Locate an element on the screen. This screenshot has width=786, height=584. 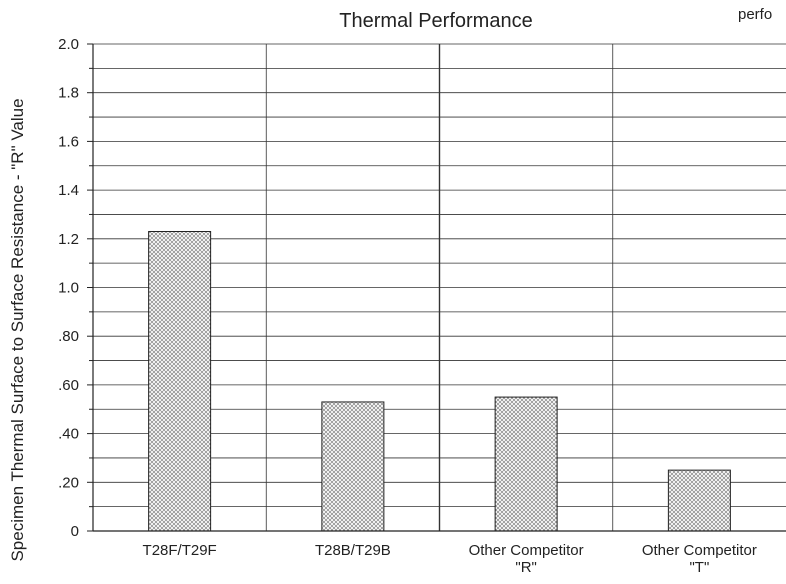
y-tick-label: 1.2 is located at coordinates (68, 239).